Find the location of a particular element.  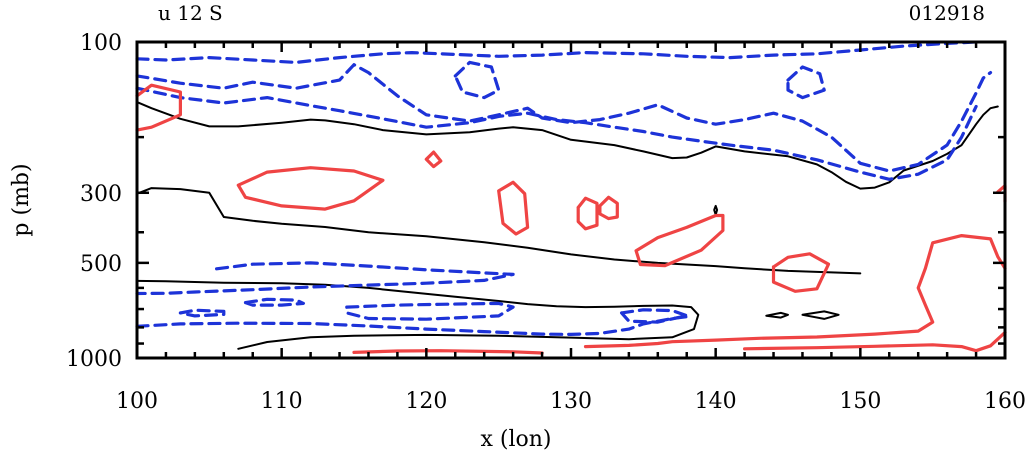

y-axis-label: p (mb) is located at coordinates (21, 199).